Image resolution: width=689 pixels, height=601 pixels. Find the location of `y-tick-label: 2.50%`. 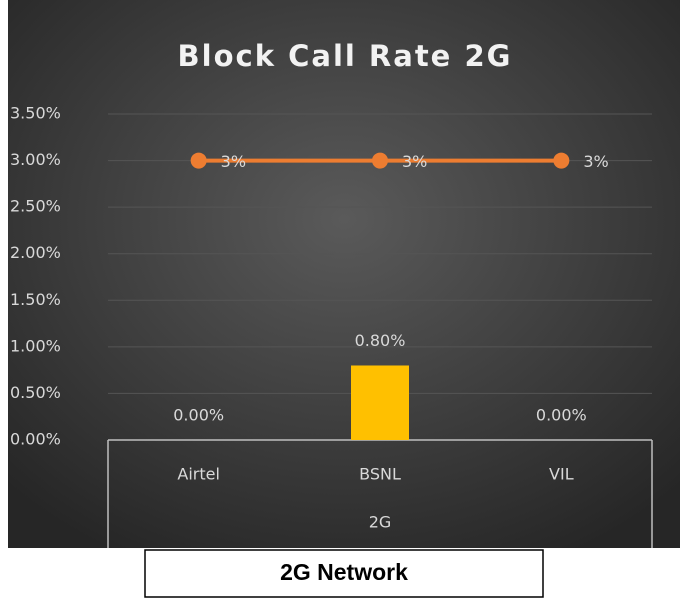

y-tick-label: 2.50% is located at coordinates (35, 206).